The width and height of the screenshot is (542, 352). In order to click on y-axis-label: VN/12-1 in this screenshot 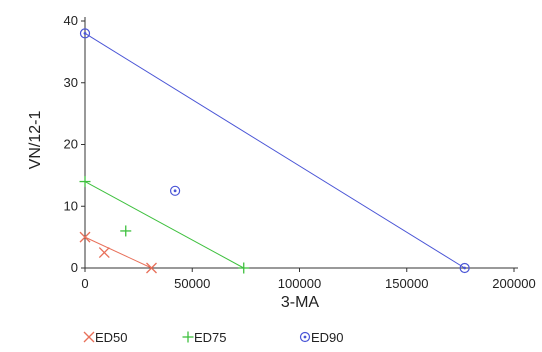, I will do `click(35, 140)`.